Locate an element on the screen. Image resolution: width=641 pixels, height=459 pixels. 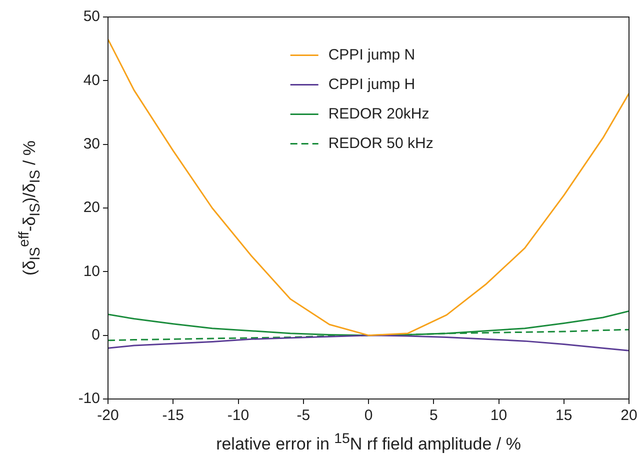
x-tick-label: 15 is located at coordinates (564, 415).